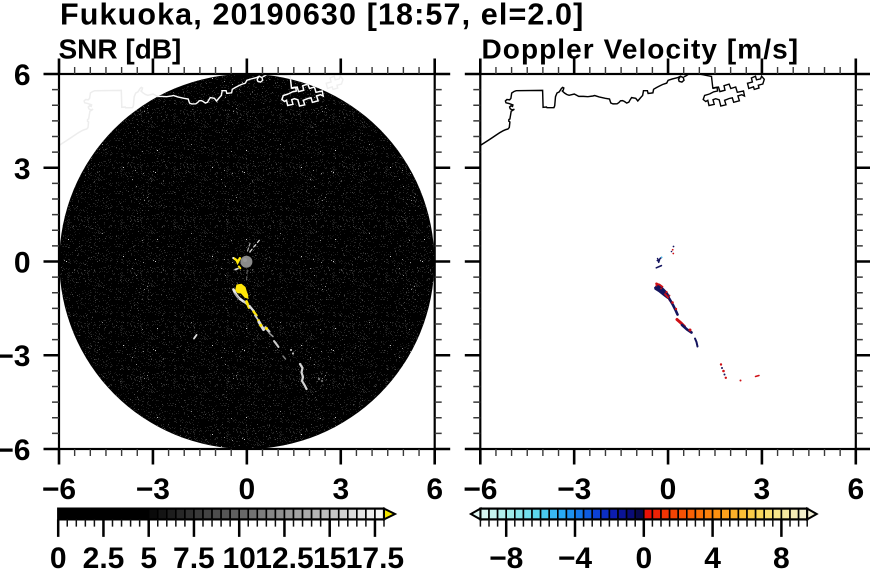 This screenshot has height=575, width=870. Describe the element at coordinates (506, 556) in the screenshot. I see `svg-text: −8` at that location.